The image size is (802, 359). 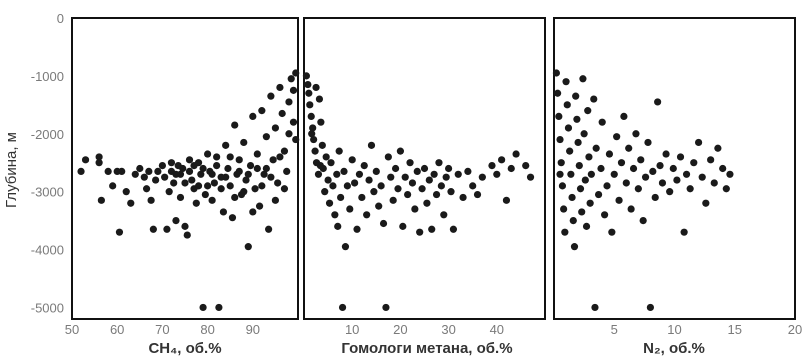 I want to click on x-axis-label-ch4: CH₄, об.%, so click(x=184, y=348).